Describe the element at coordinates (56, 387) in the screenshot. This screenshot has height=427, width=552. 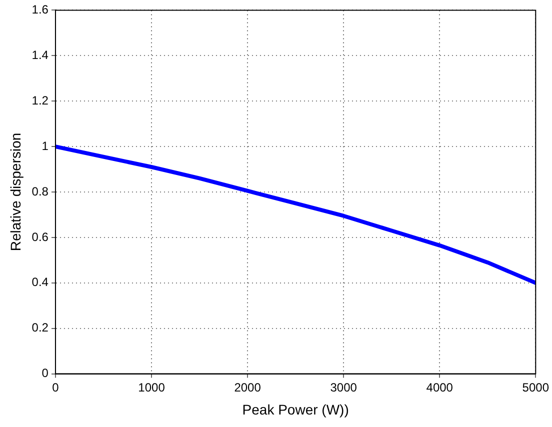
I see `x-tick-label: 0` at that location.